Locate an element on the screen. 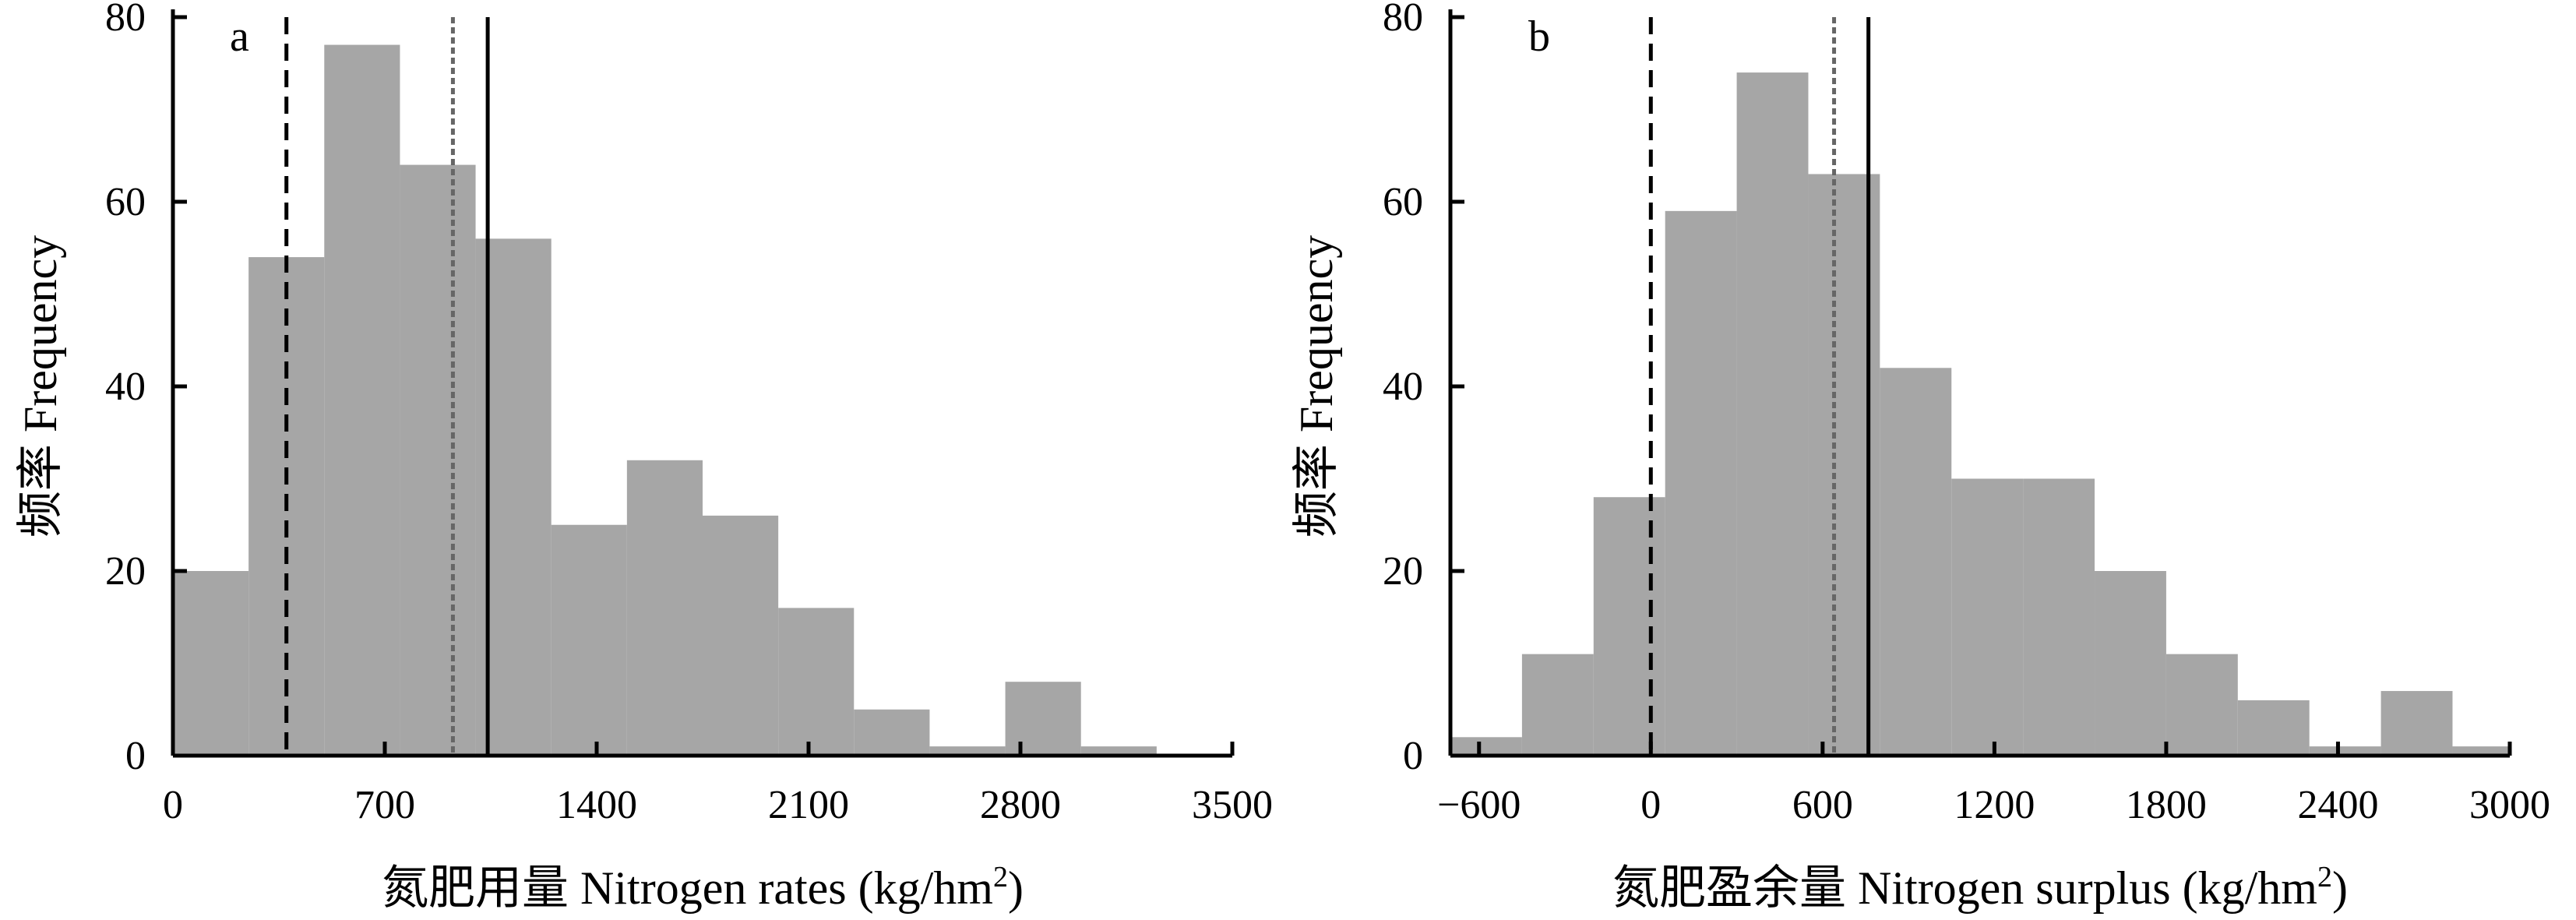 The width and height of the screenshot is (2576, 920). panel-b-x-tick-label-0: −600 is located at coordinates (1479, 805).